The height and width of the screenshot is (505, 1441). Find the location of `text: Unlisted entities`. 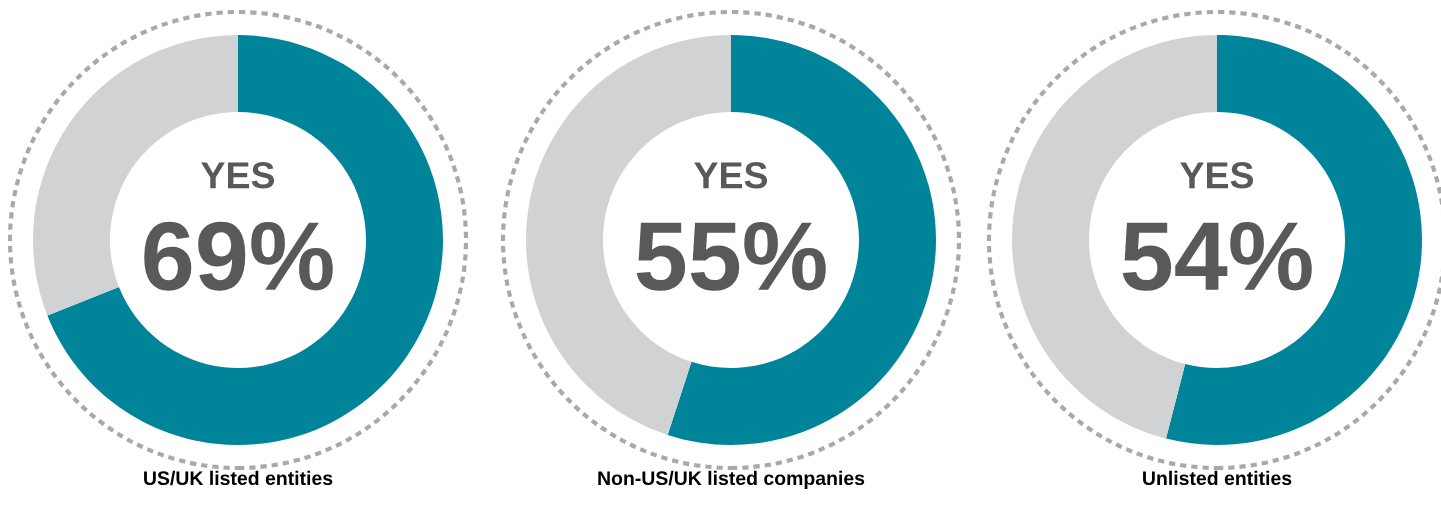

text: Unlisted entities is located at coordinates (1217, 478).